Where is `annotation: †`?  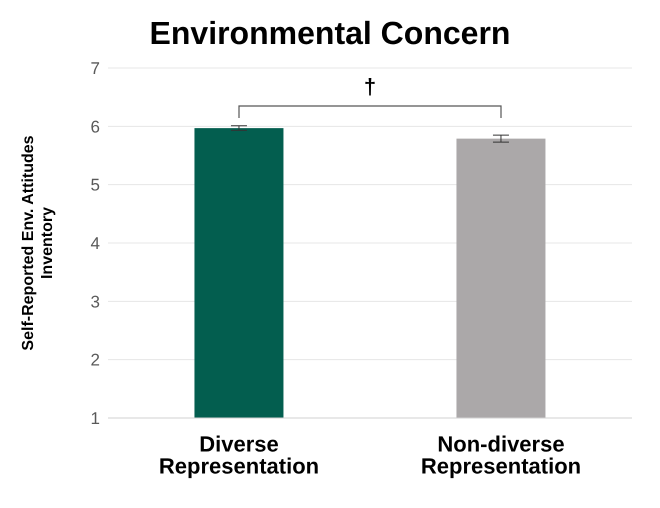 annotation: † is located at coordinates (370, 87).